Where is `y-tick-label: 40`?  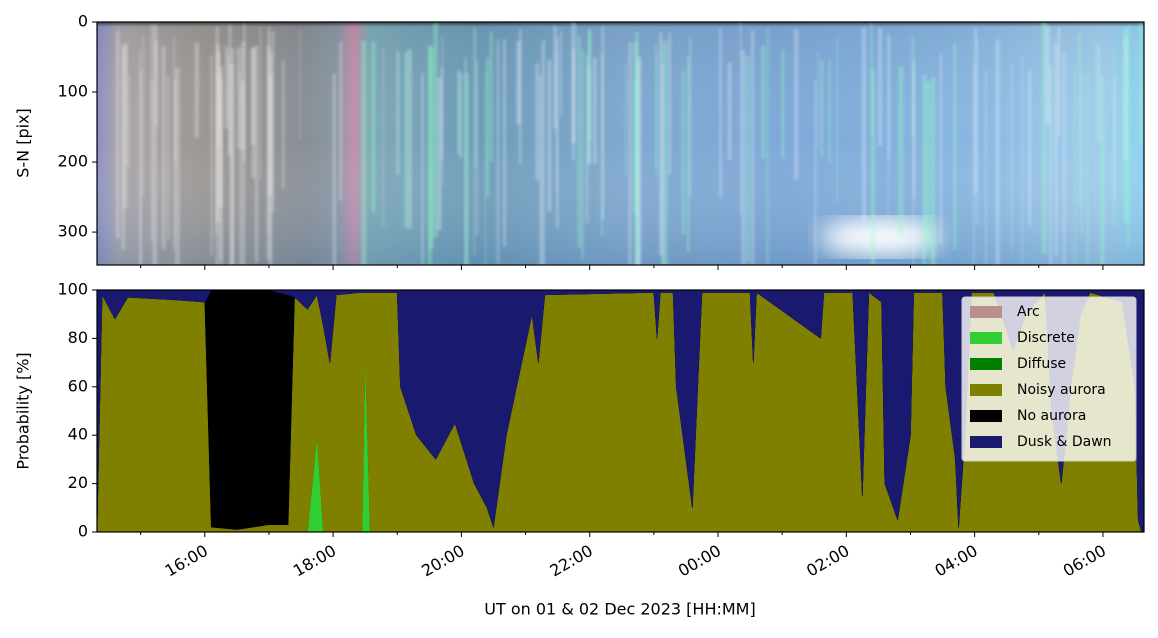 y-tick-label: 40 is located at coordinates (78, 434).